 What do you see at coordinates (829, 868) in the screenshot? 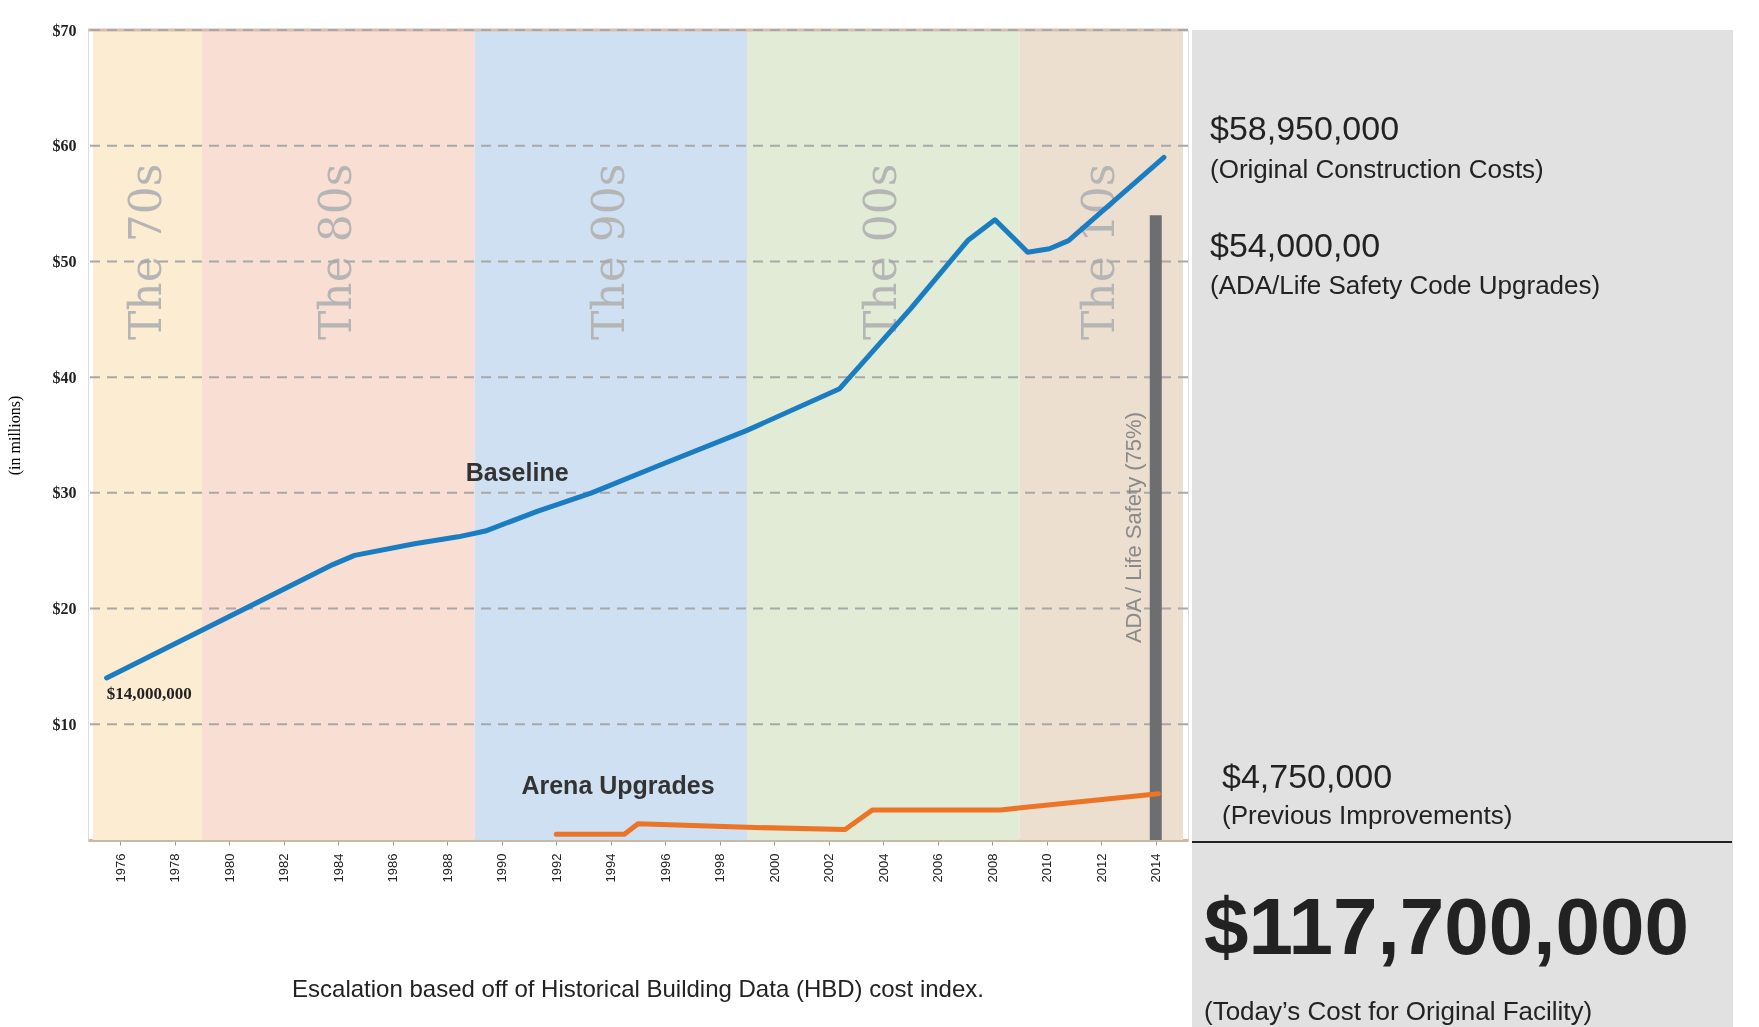
I see `x-tick-label: 2002` at bounding box center [829, 868].